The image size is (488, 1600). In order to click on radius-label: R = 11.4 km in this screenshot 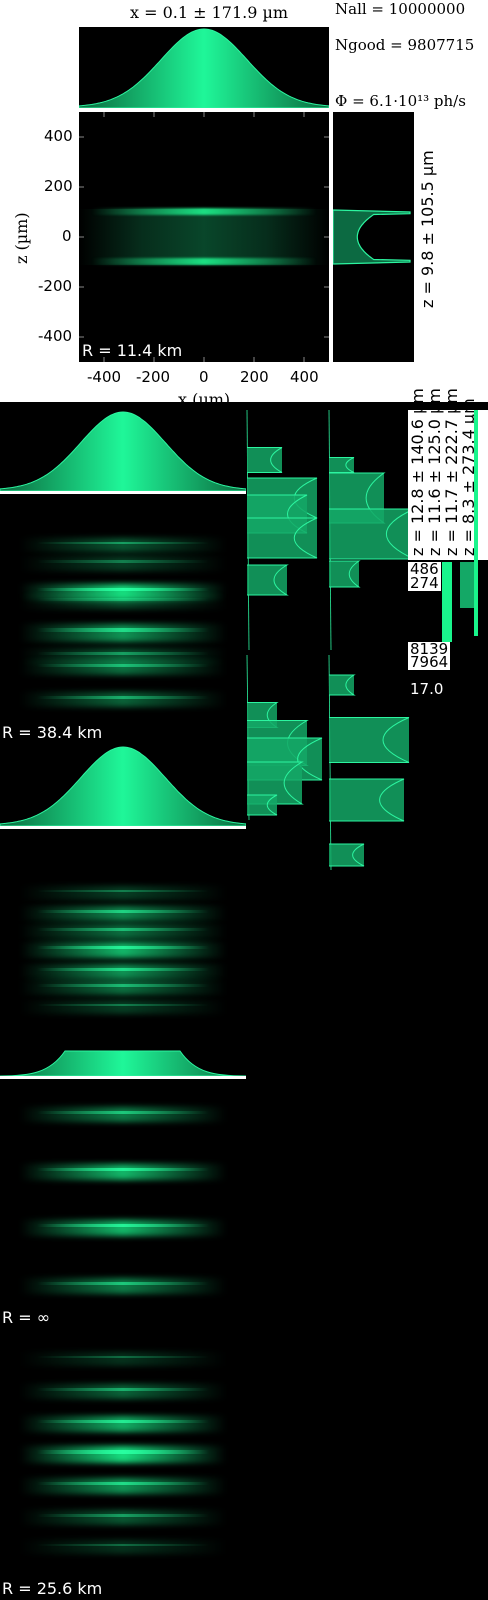, I will do `click(132, 350)`.